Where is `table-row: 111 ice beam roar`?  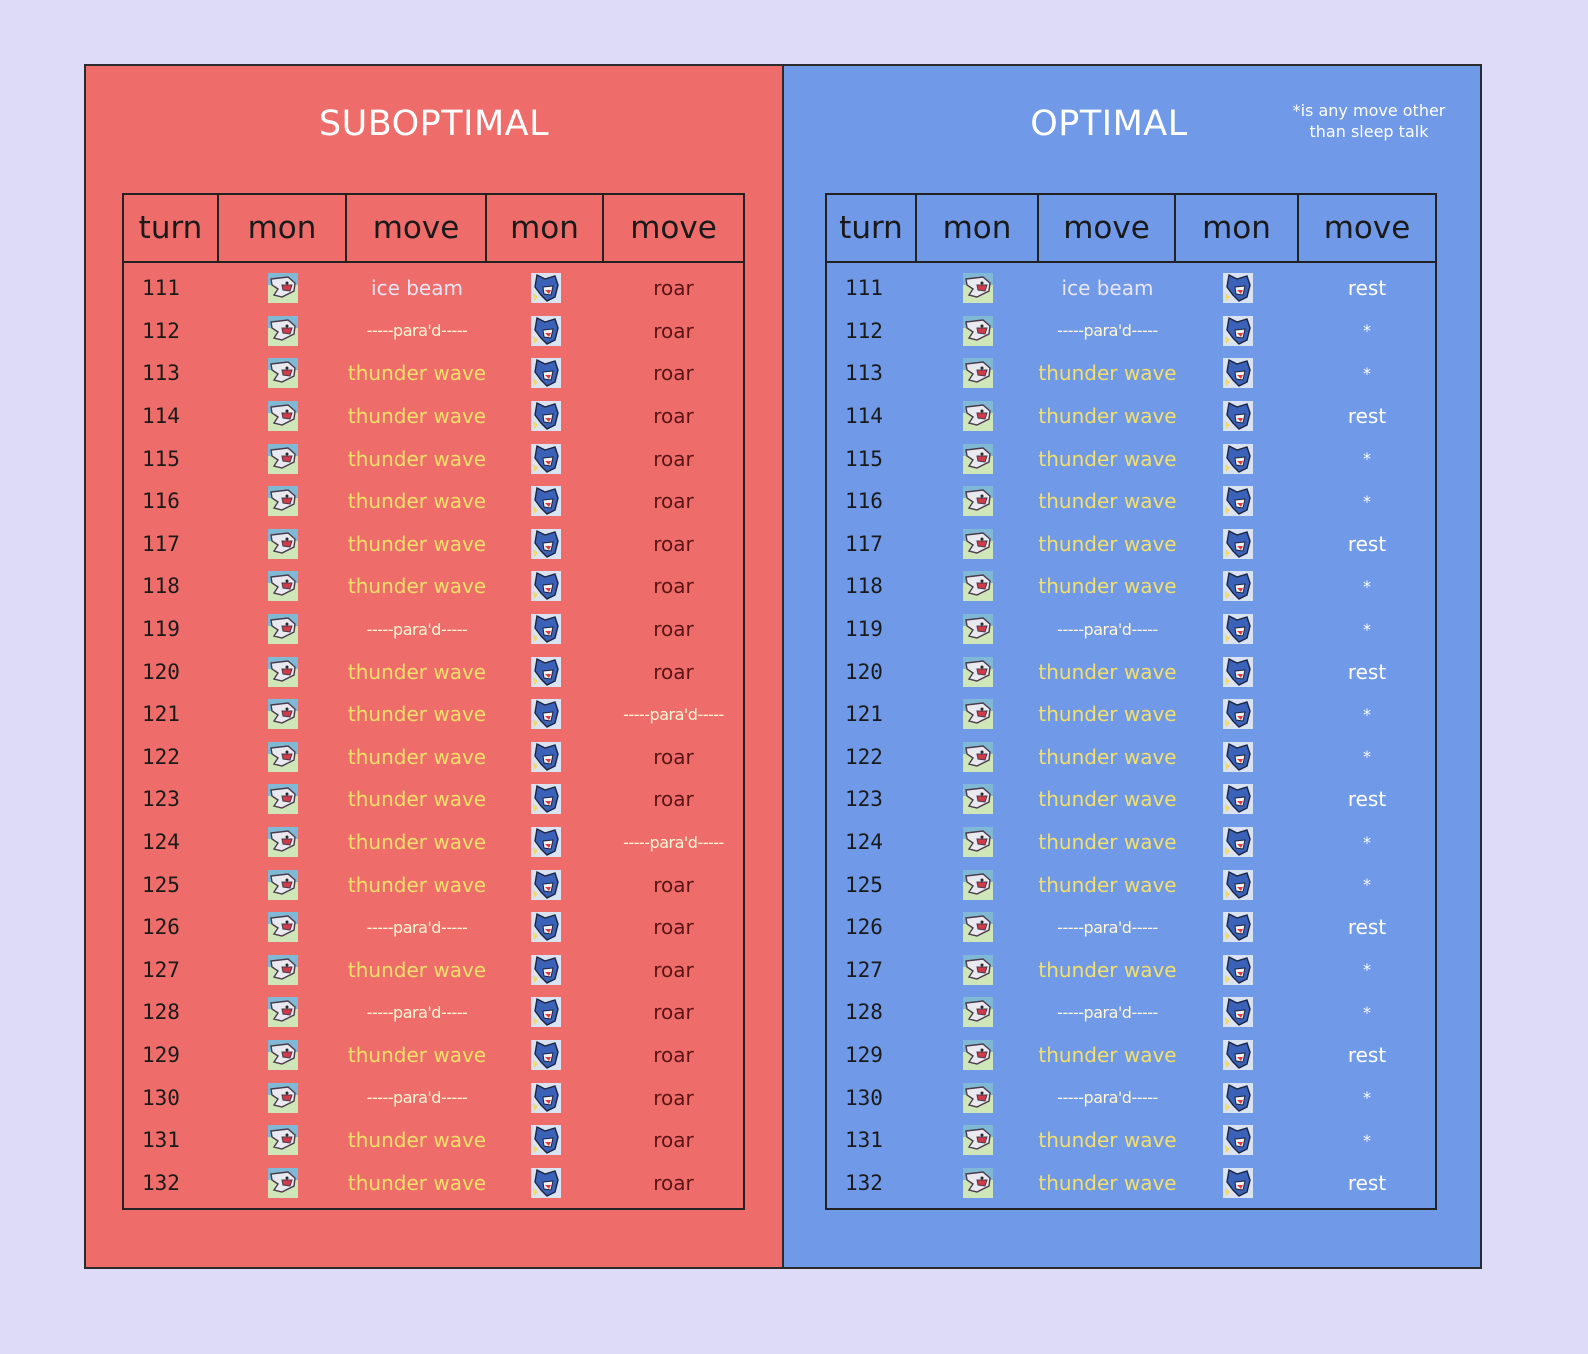 table-row: 111 ice beam roar is located at coordinates (433, 288).